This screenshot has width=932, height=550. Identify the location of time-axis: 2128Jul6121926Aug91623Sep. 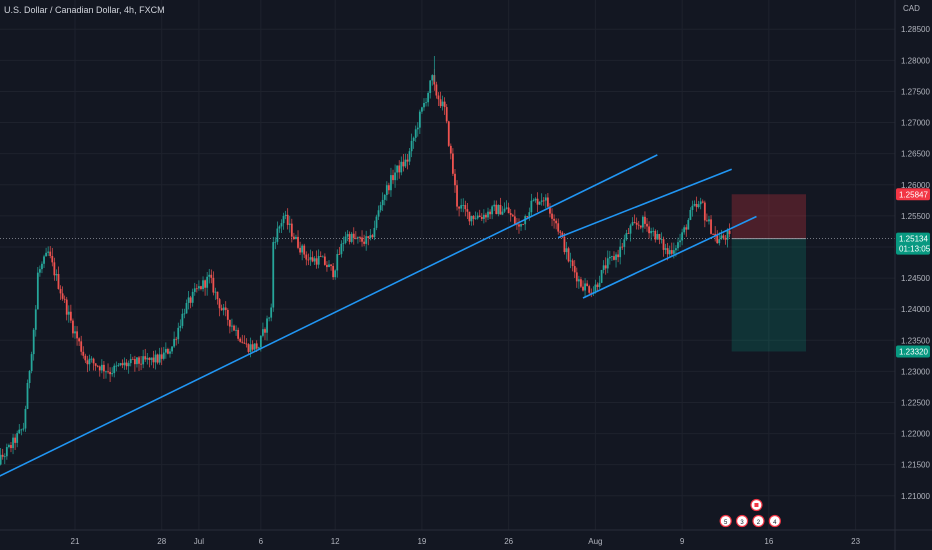
(501, 541).